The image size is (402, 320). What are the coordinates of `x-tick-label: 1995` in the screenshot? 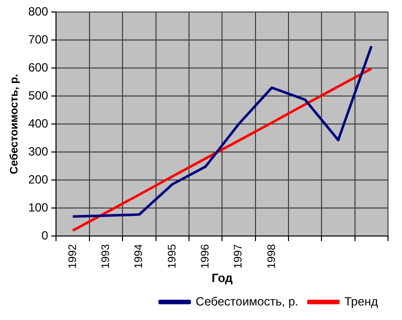 It's located at (172, 256).